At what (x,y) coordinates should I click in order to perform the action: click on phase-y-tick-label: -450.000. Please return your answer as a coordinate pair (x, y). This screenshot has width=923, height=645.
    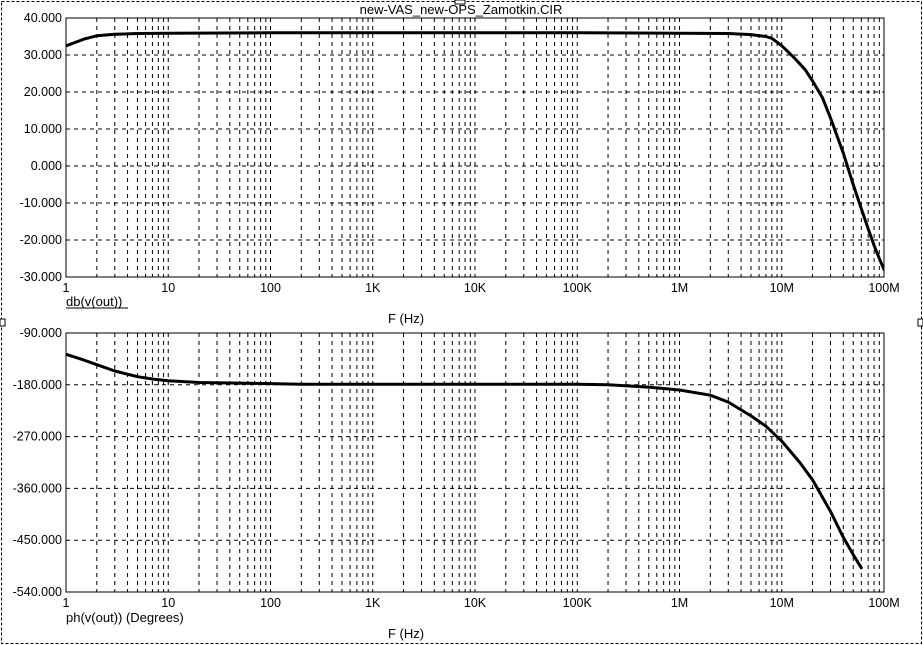
    Looking at the image, I should click on (37, 540).